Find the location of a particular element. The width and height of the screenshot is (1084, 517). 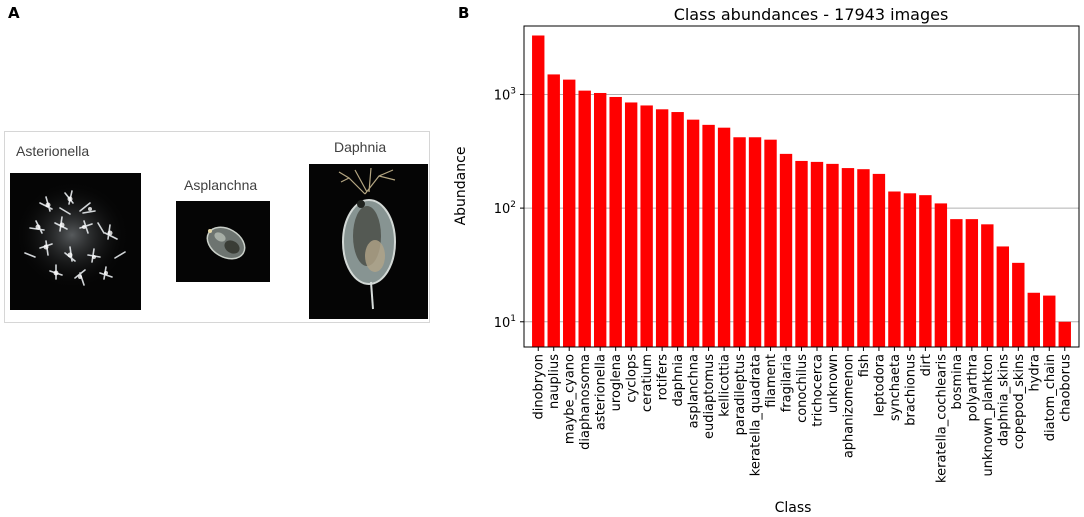

bar-hydra is located at coordinates (1033, 319).